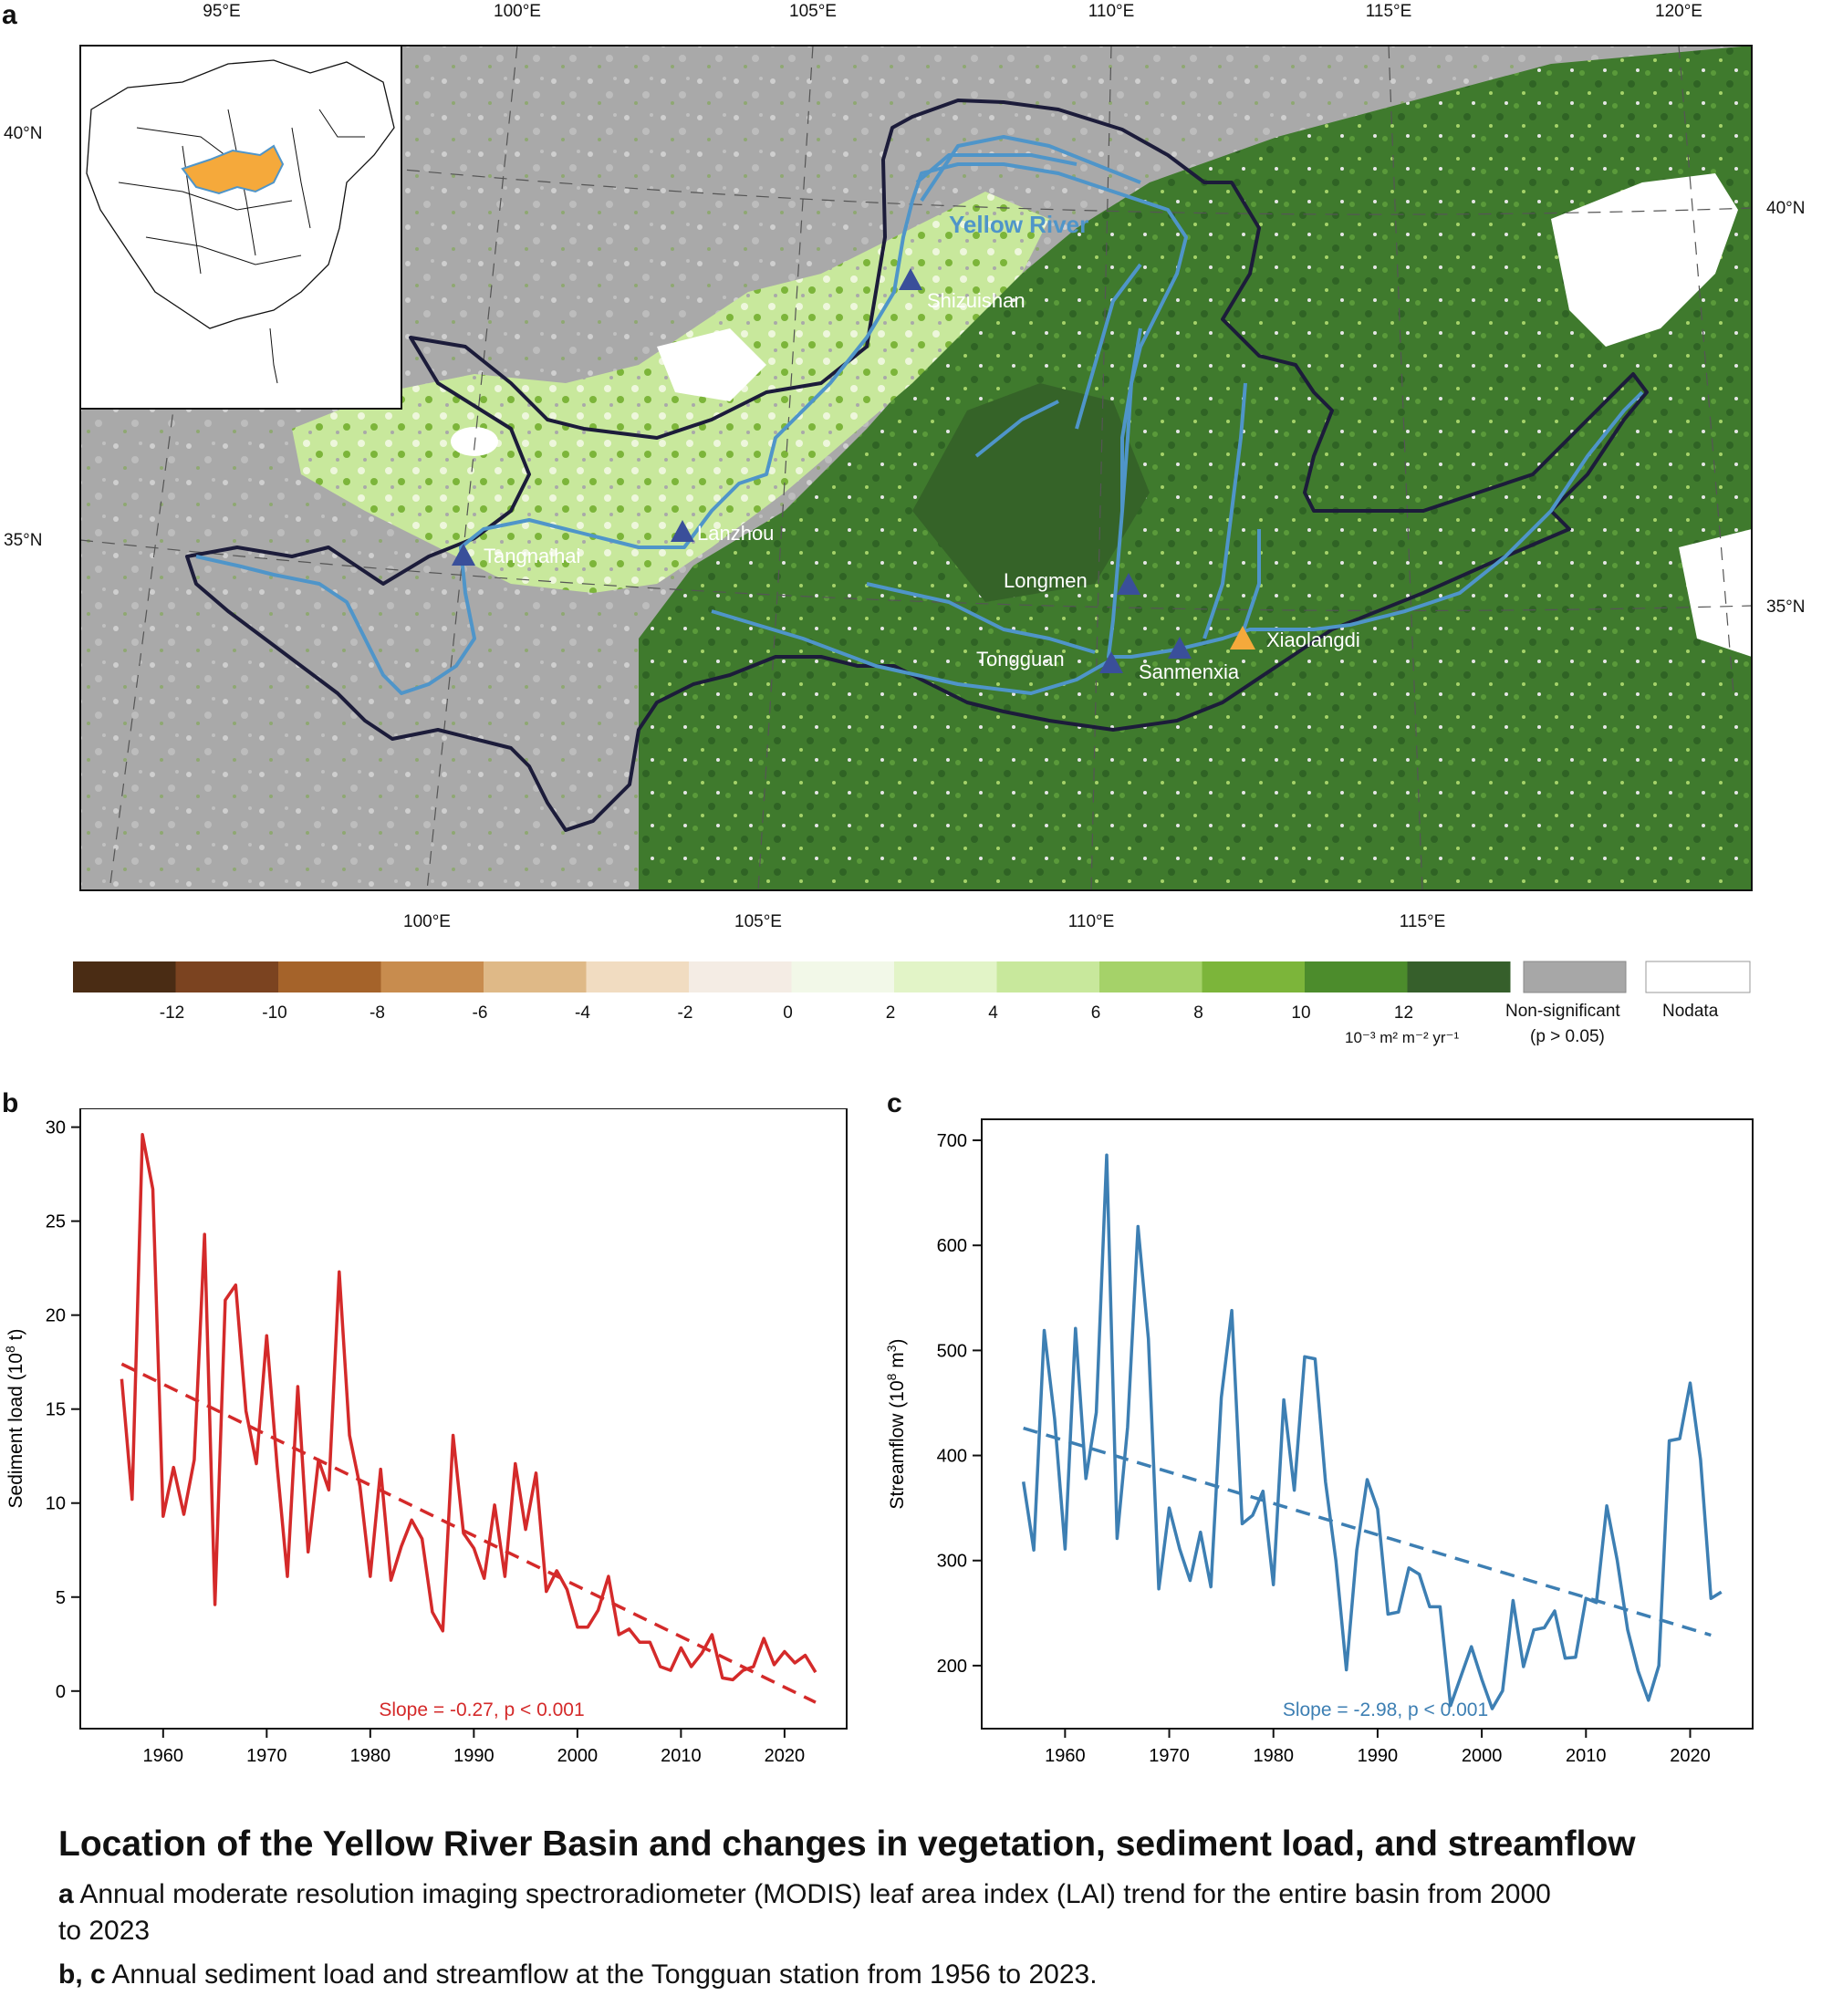 The height and width of the screenshot is (2016, 1822). Describe the element at coordinates (66, 1894) in the screenshot. I see `caption-a-label: a` at that location.